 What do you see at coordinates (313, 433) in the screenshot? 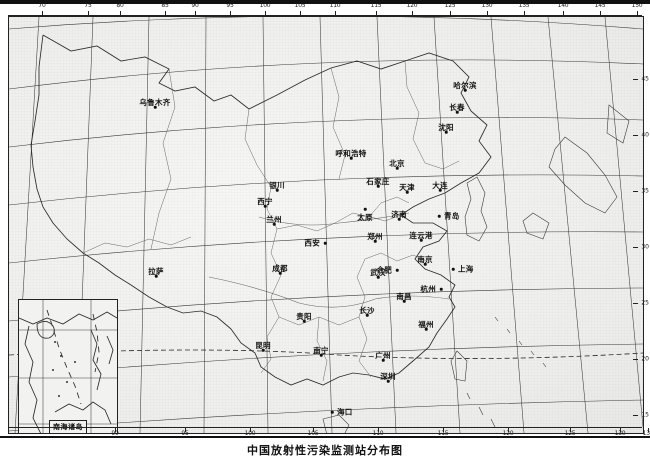
I see `longitude-tick-label-bottom: 105` at bounding box center [313, 433].